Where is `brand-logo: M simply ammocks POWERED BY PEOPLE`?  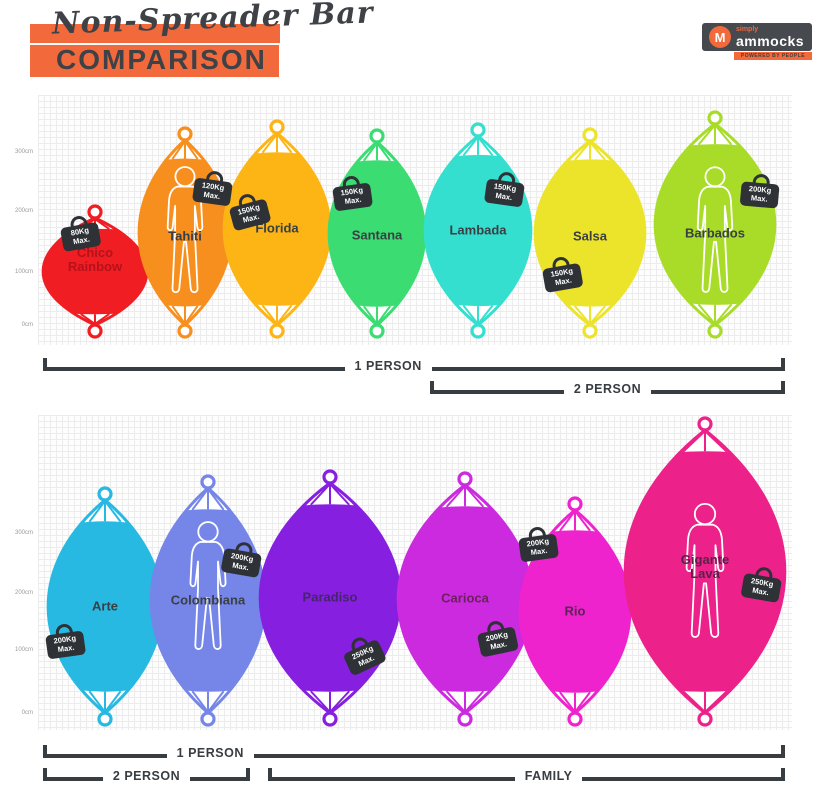
brand-logo: M simply ammocks POWERED BY PEOPLE is located at coordinates (757, 41).